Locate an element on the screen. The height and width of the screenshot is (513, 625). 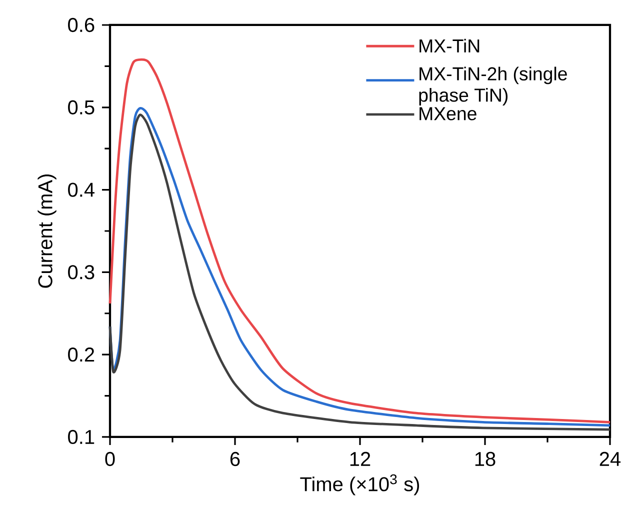
x-tick-label: 12 is located at coordinates (360, 459).